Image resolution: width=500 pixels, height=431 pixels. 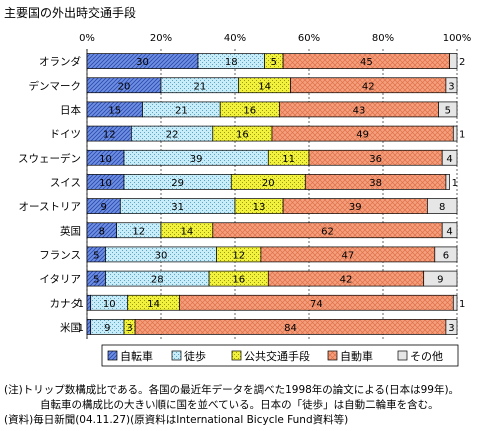 I want to click on category-label: 日本, so click(x=70, y=109).